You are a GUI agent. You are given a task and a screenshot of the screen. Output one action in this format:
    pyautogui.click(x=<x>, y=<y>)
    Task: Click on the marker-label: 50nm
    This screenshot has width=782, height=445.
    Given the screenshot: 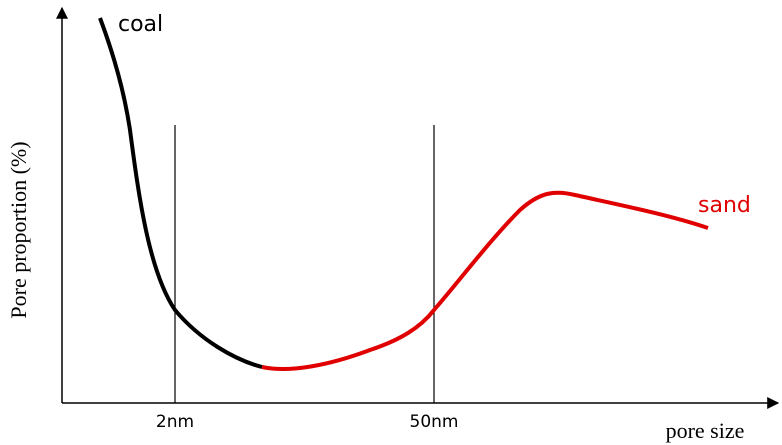 What is the action you would take?
    pyautogui.click(x=434, y=422)
    